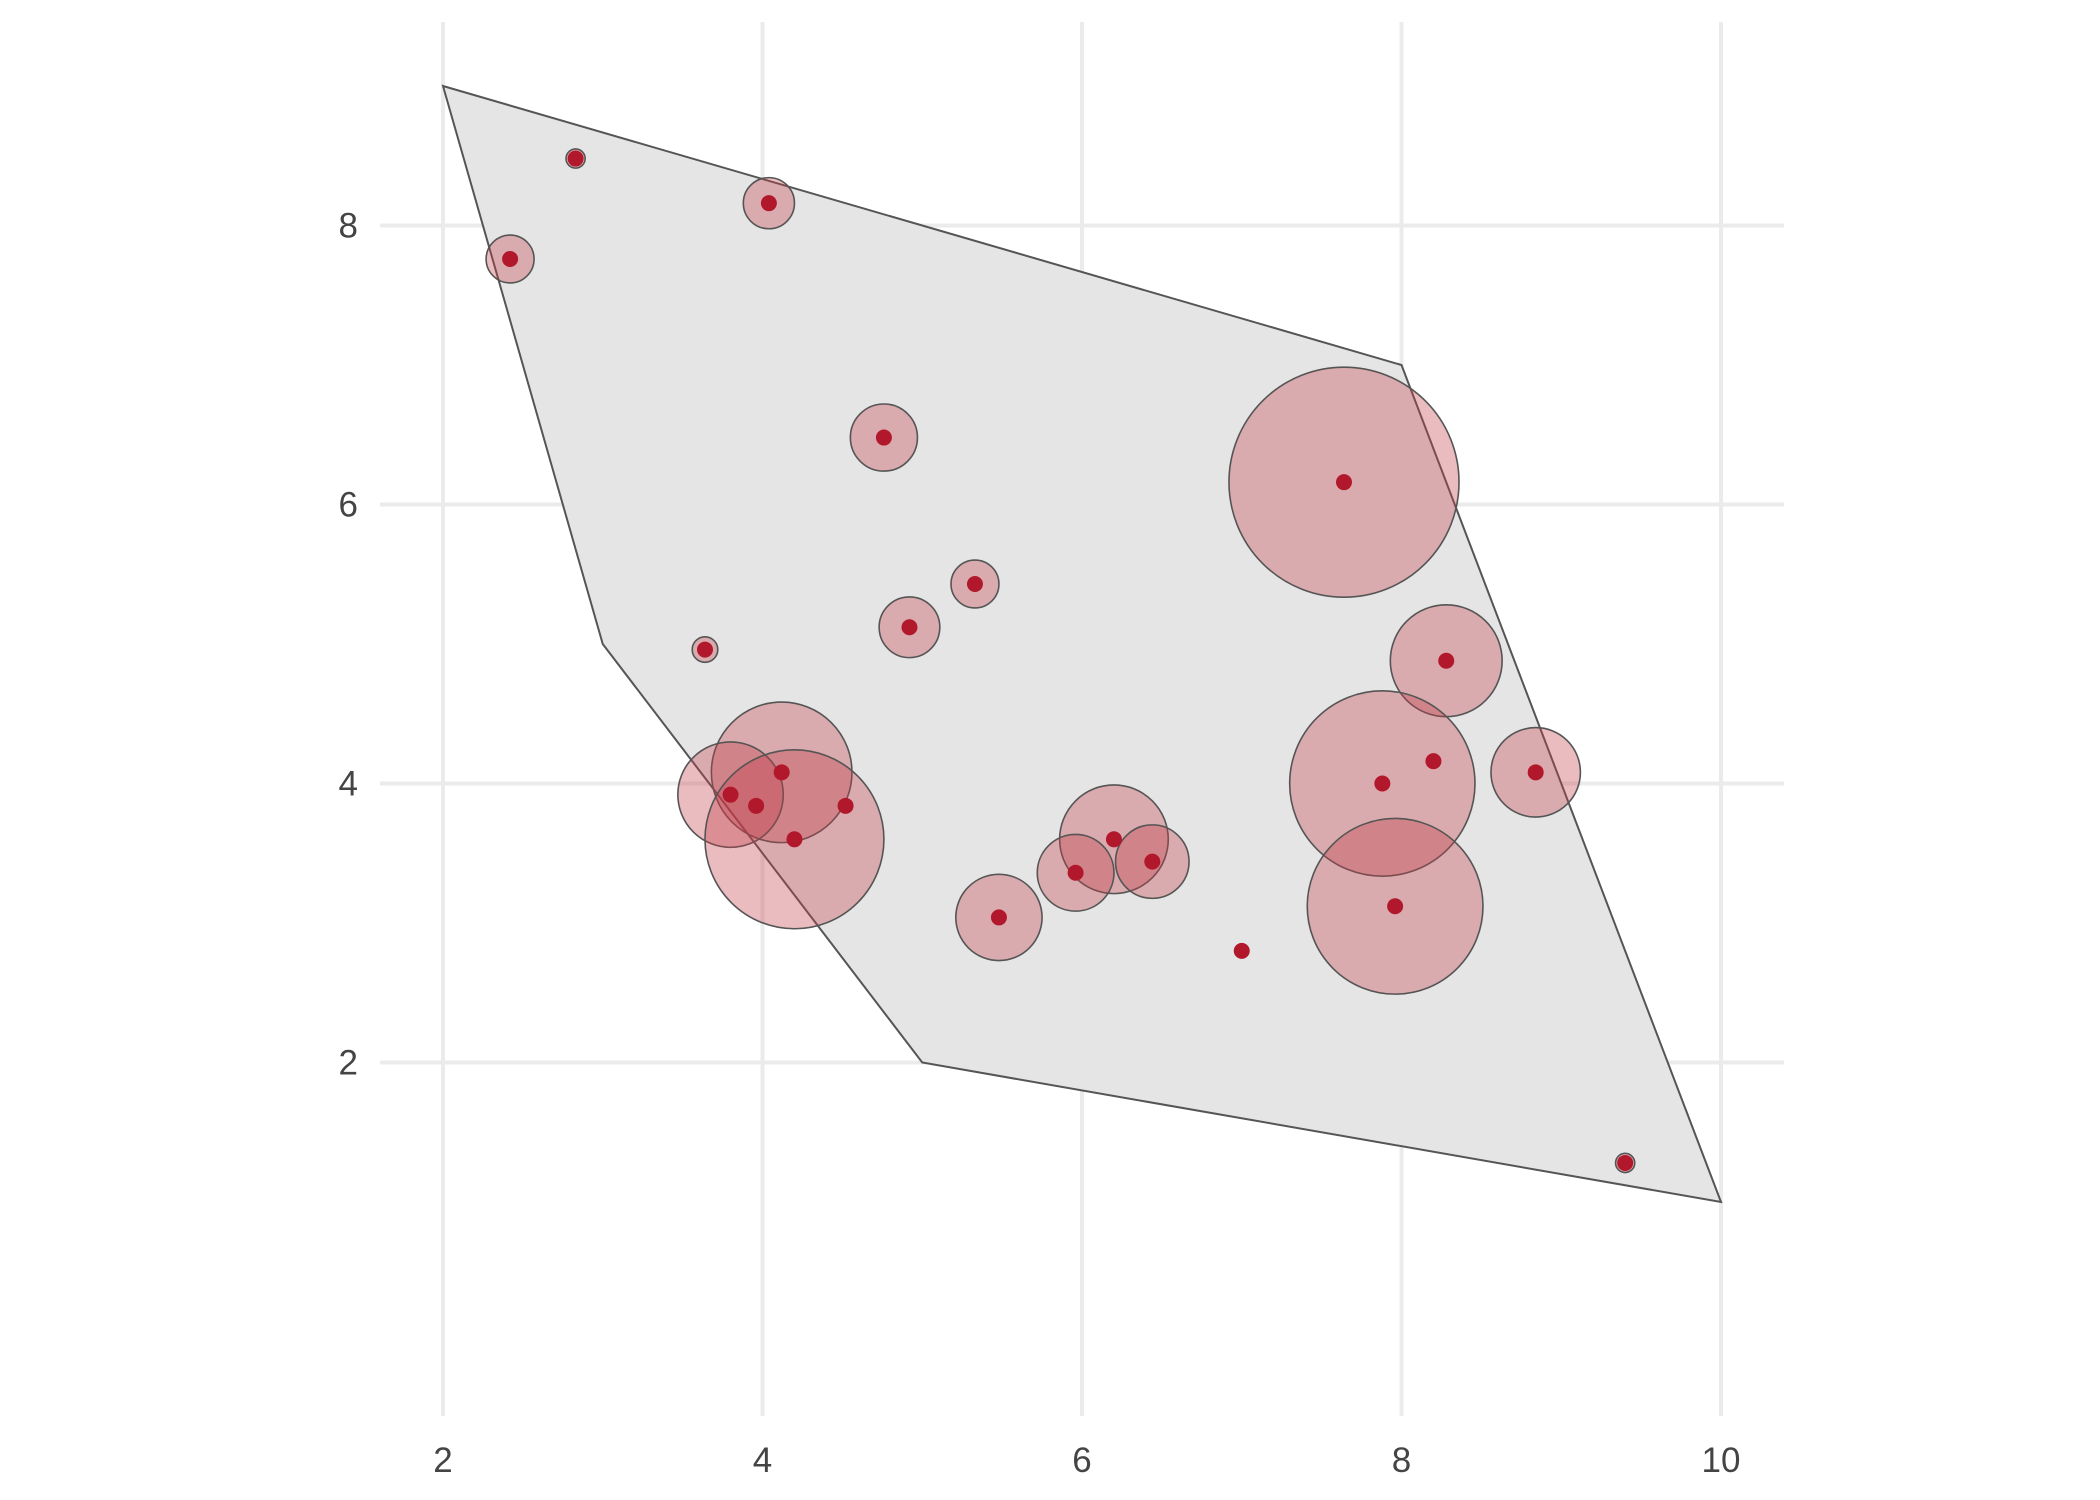 The width and height of the screenshot is (2100, 1500). Describe the element at coordinates (348, 505) in the screenshot. I see `y-tick-label: 6` at that location.